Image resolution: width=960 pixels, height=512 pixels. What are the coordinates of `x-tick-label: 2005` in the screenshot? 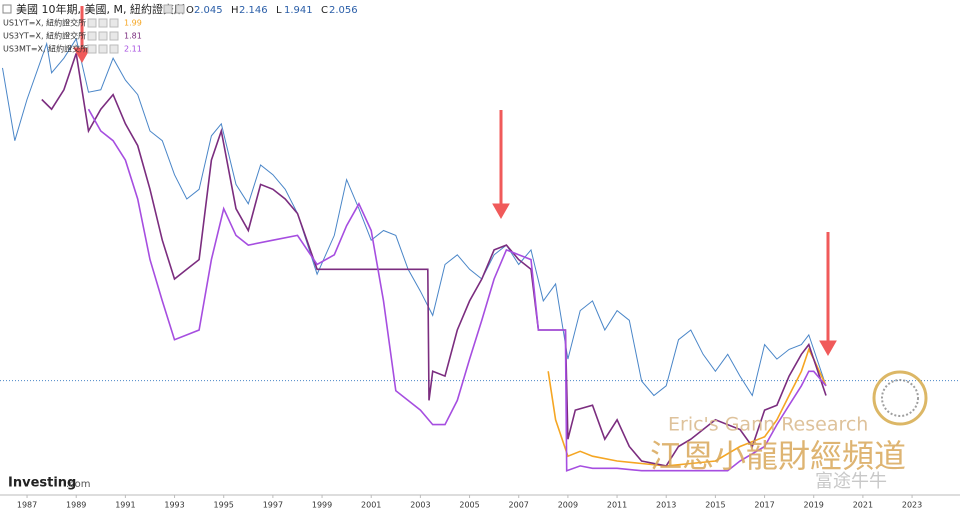 It's located at (469, 505).